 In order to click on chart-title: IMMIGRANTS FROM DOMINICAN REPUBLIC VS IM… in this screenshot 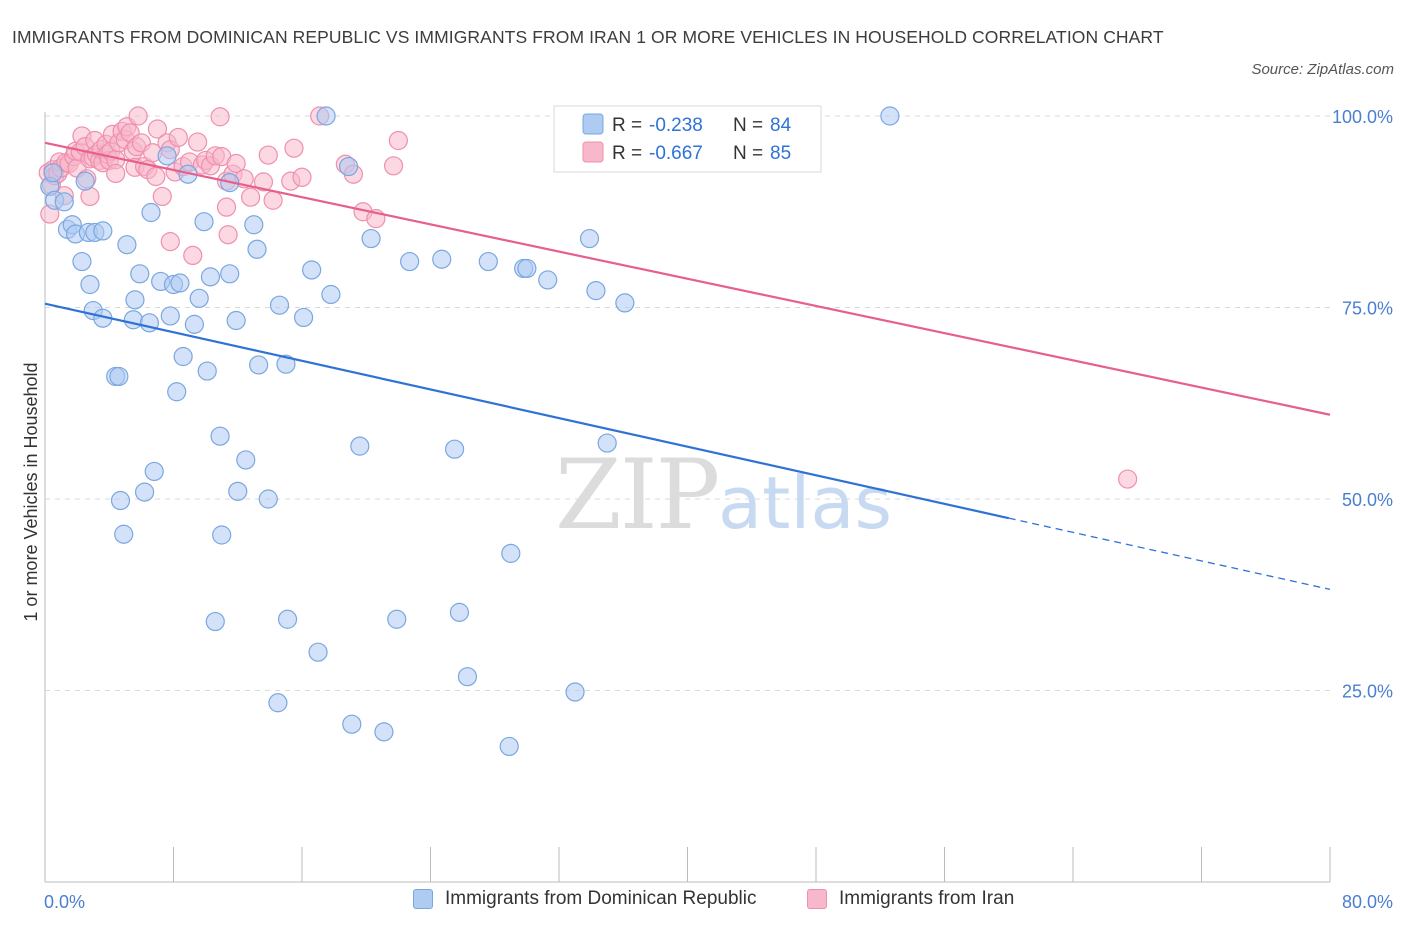, I will do `click(588, 37)`.